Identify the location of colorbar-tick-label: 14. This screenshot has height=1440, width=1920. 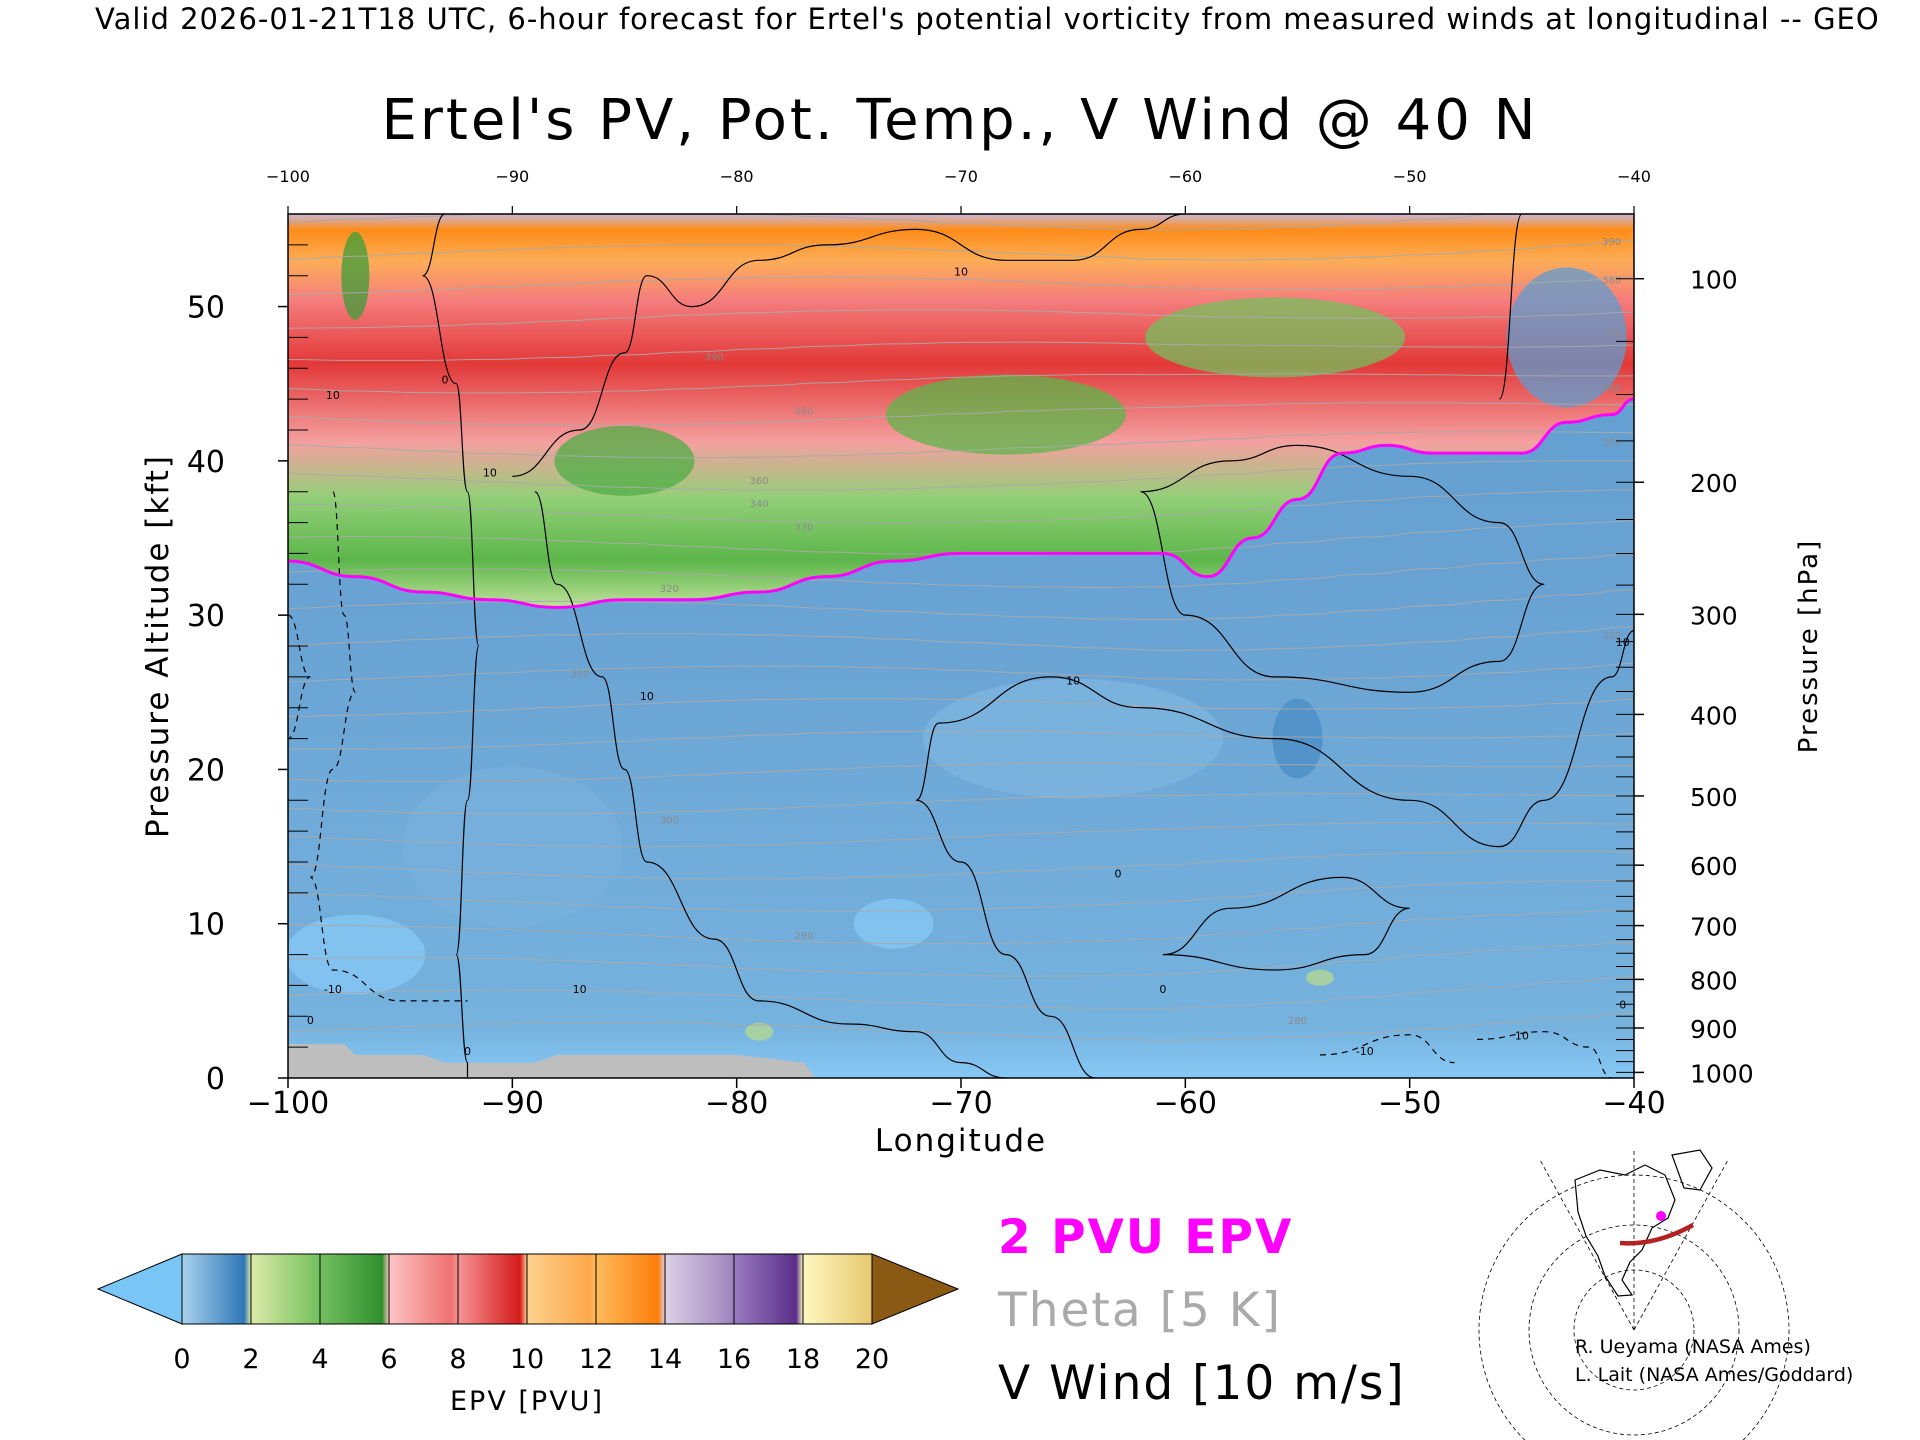
(665, 1359).